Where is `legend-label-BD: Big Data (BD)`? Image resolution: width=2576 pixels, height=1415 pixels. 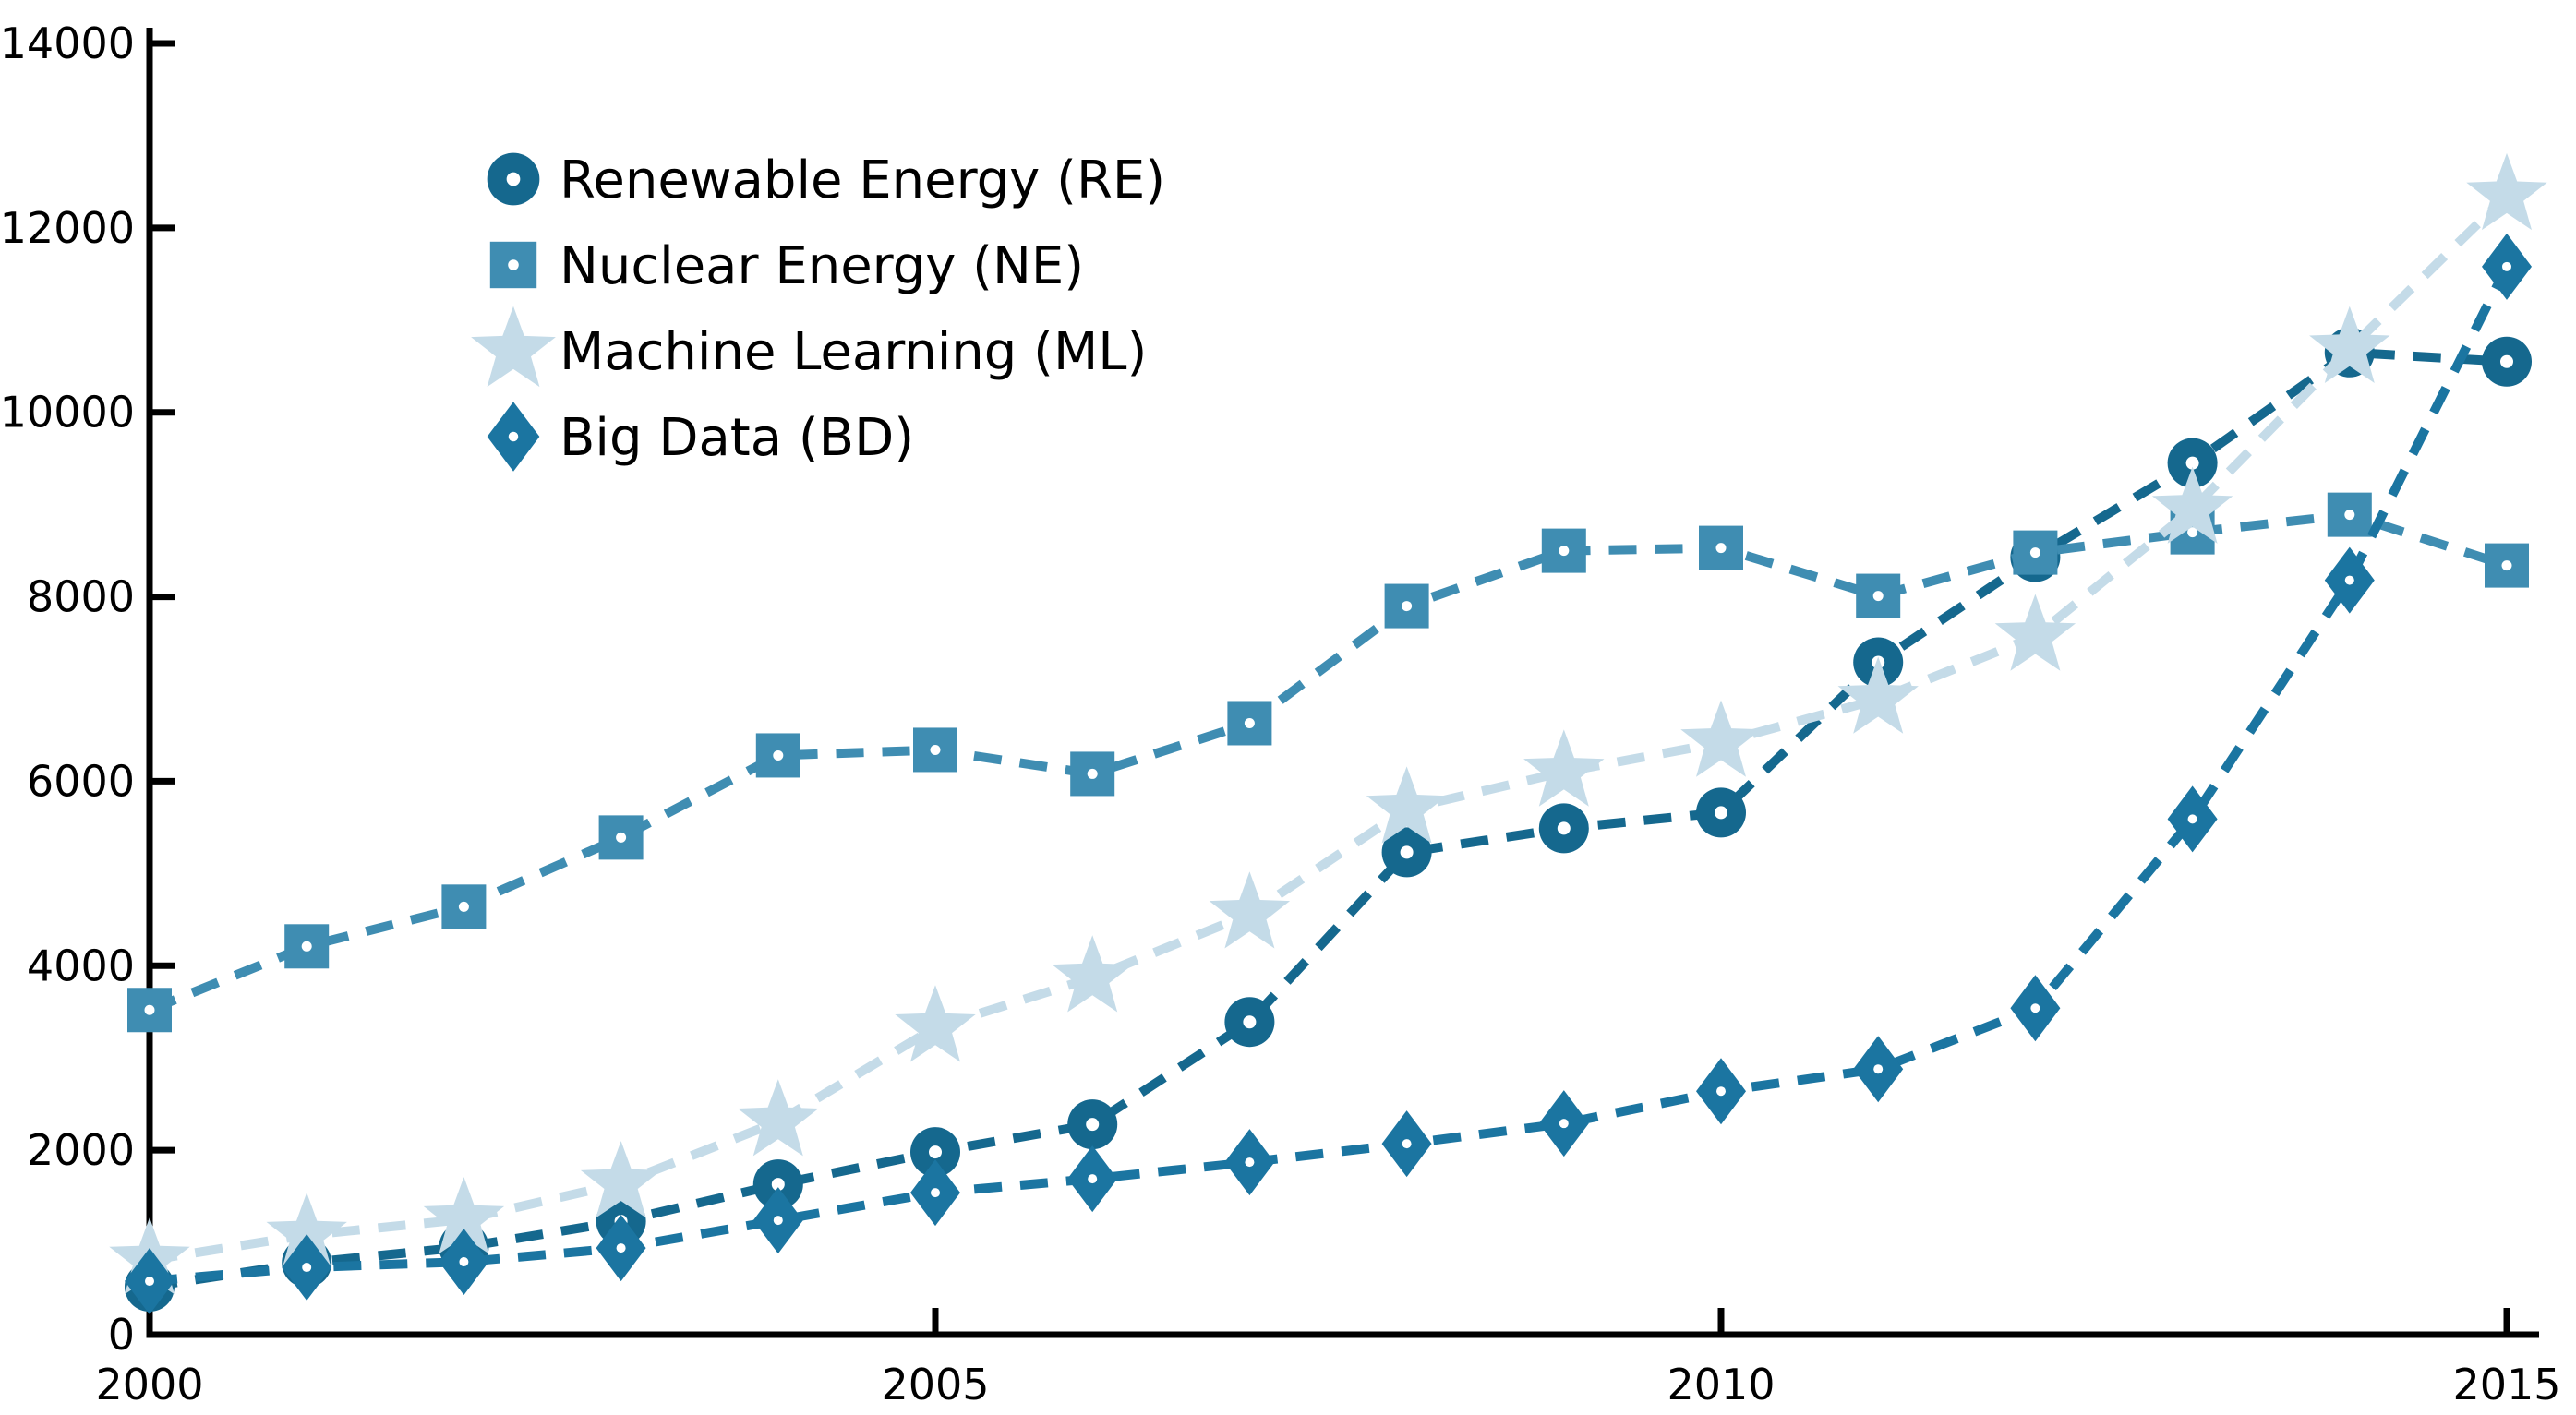 legend-label-BD: Big Data (BD) is located at coordinates (737, 438).